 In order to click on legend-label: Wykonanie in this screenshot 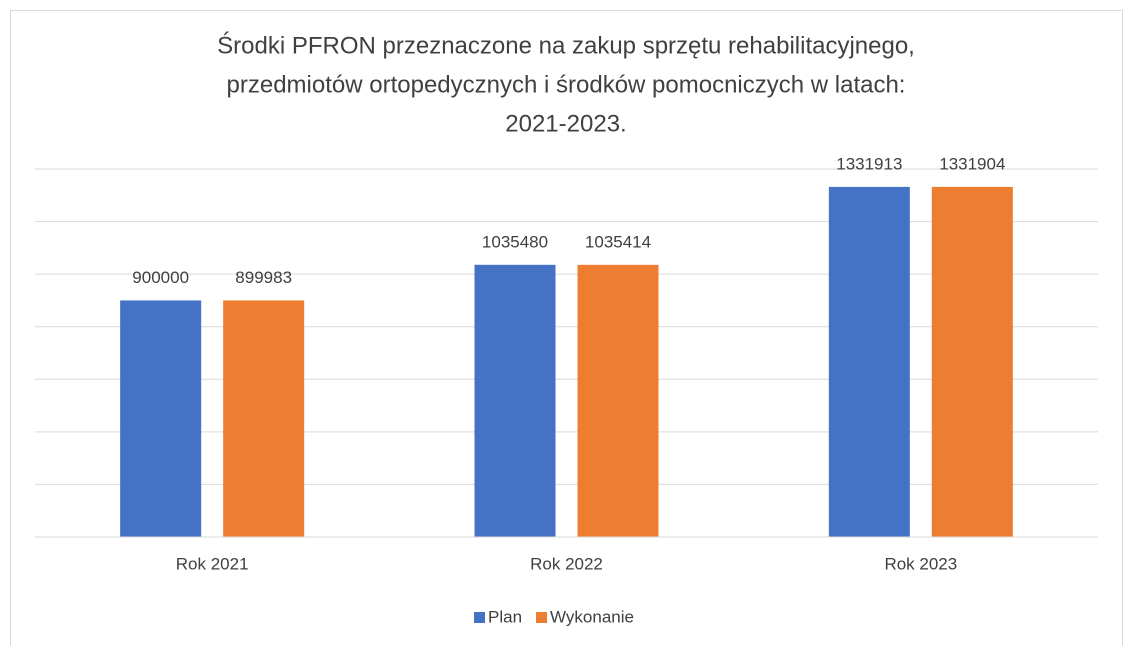, I will do `click(592, 616)`.